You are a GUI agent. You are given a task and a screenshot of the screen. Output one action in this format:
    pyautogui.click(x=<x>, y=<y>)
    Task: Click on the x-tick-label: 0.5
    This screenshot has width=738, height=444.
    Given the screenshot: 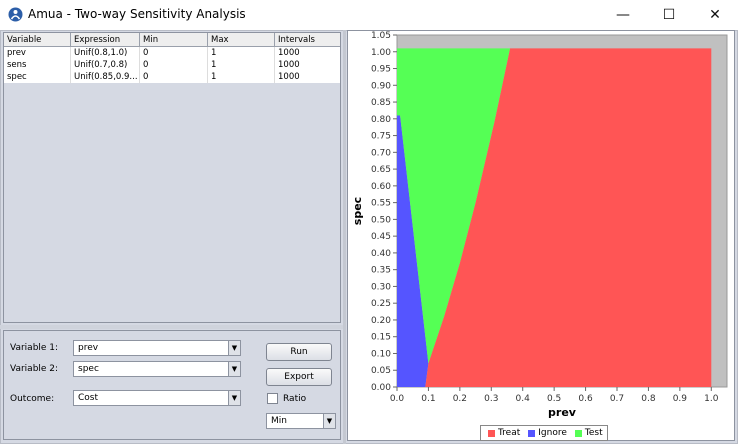 What is the action you would take?
    pyautogui.click(x=554, y=399)
    